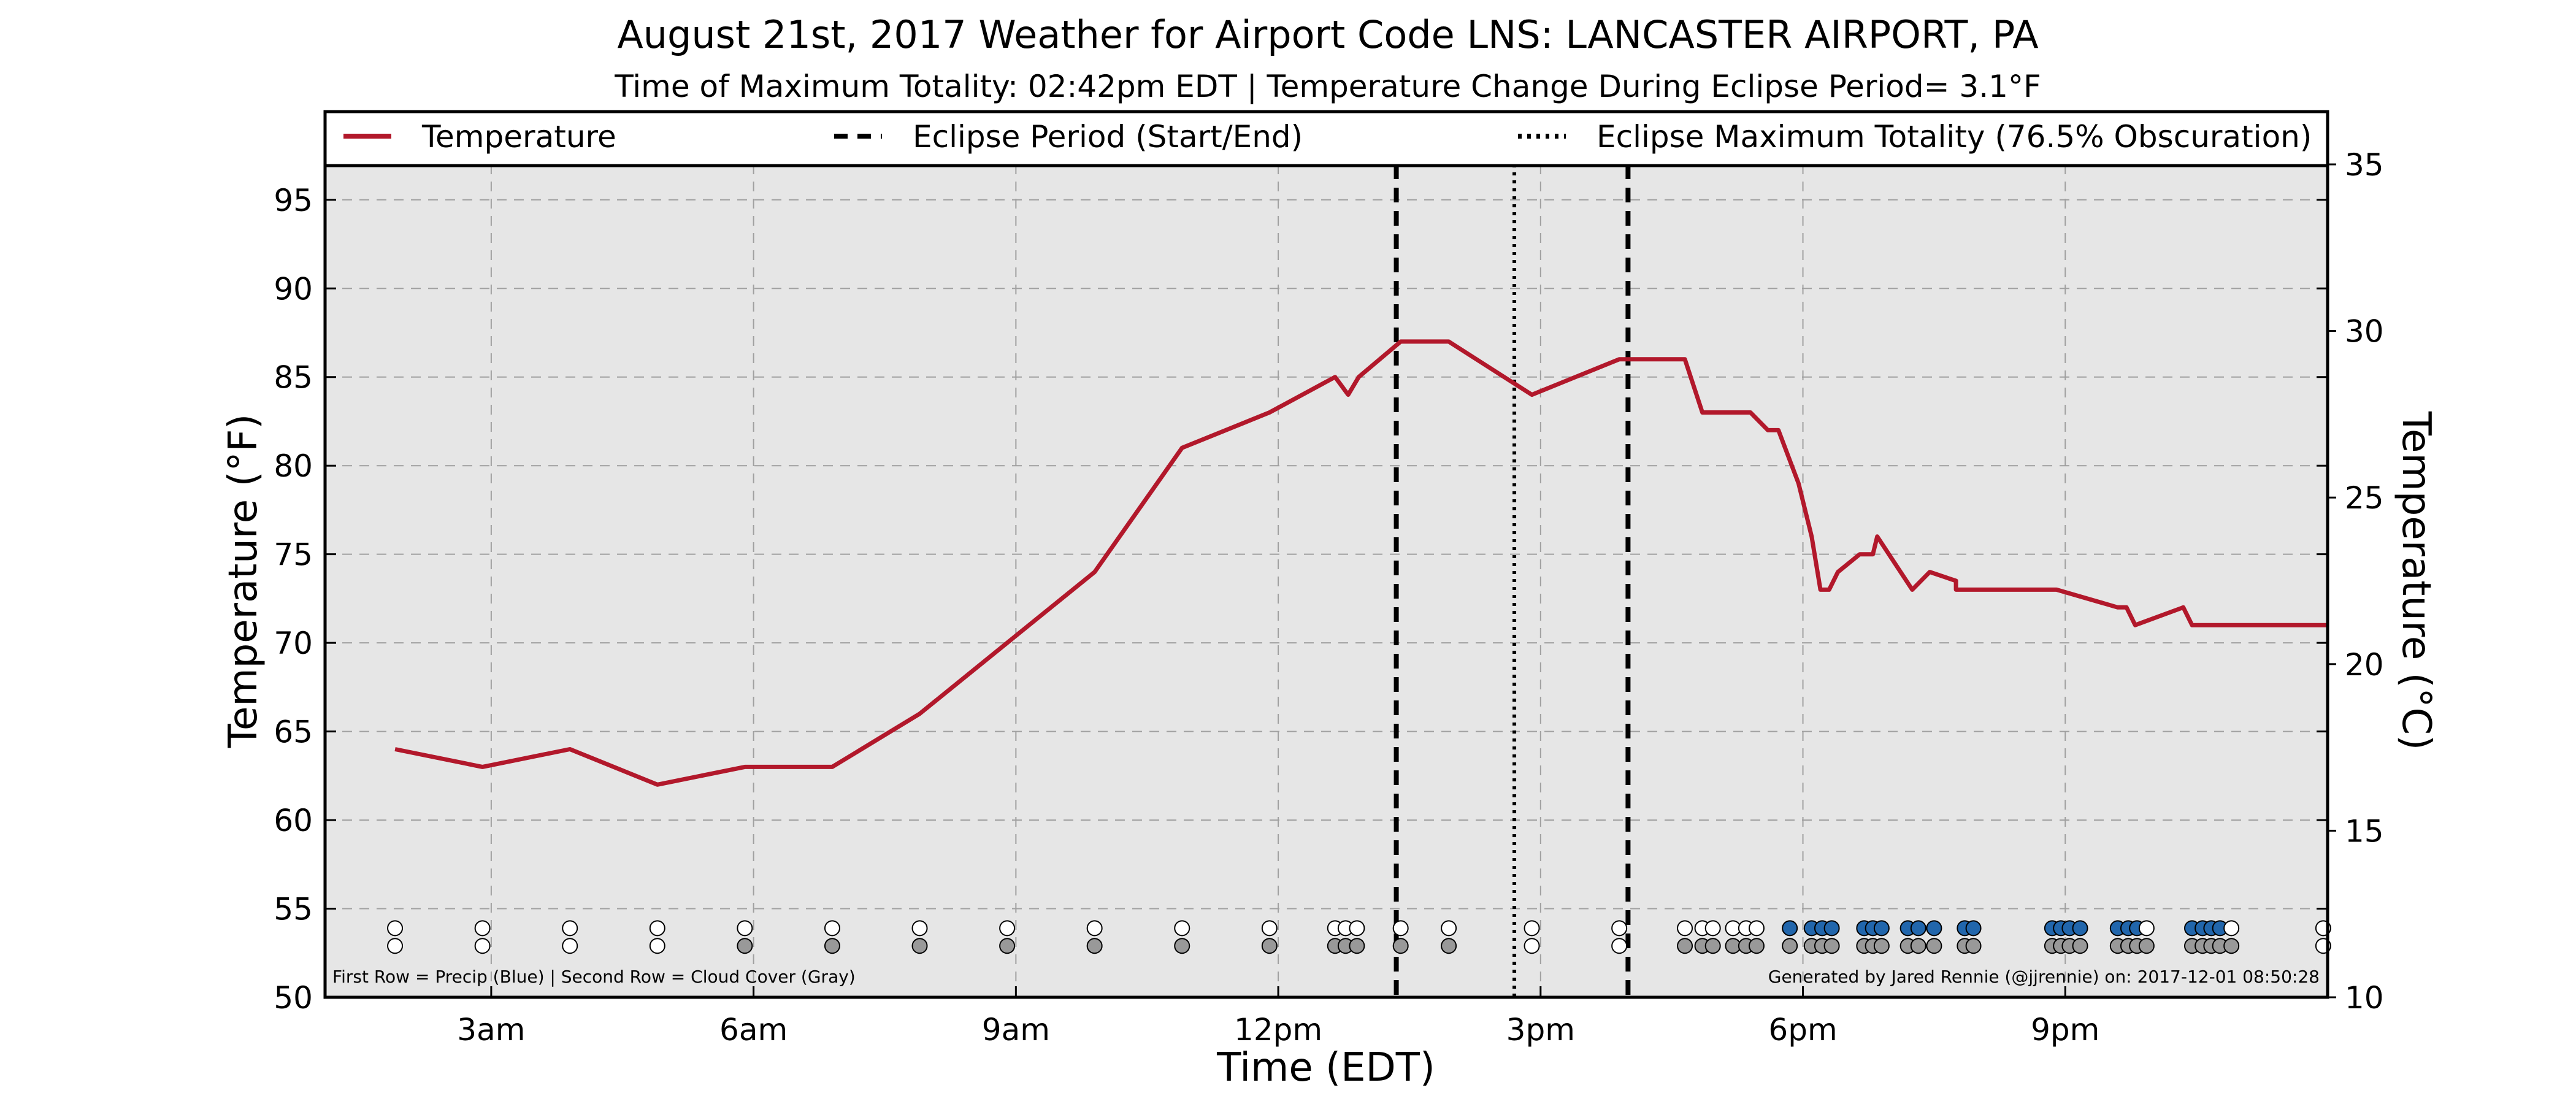  I want to click on y-tick-label: 70, so click(293, 643).